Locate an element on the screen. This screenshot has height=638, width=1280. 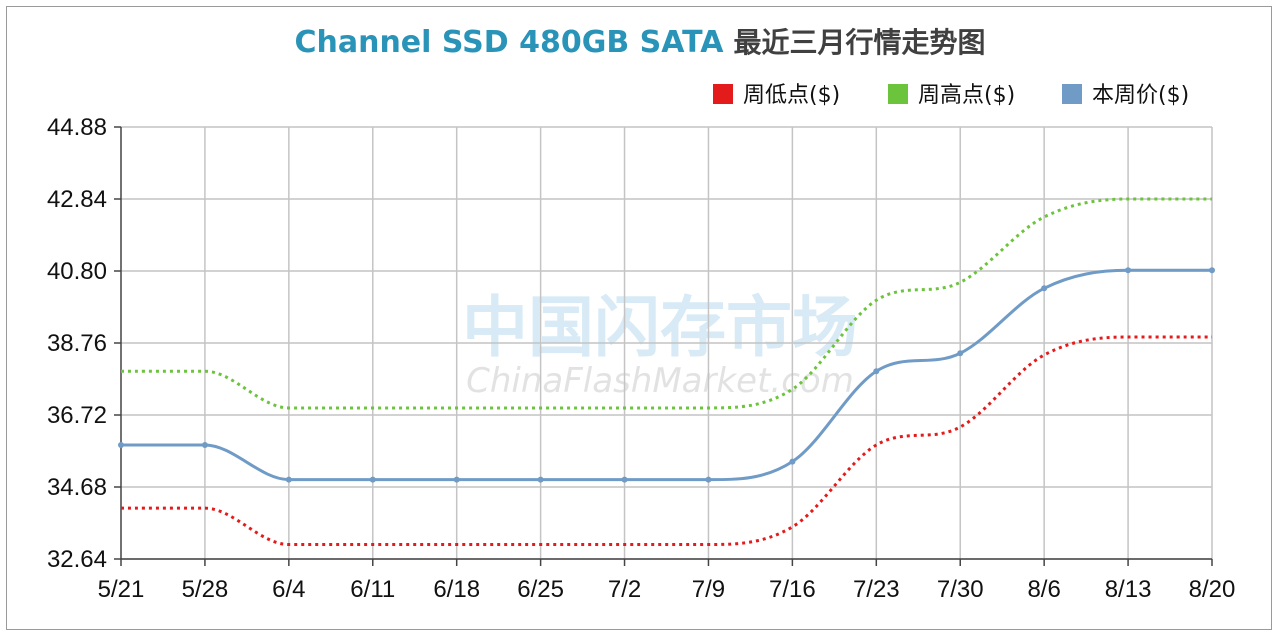
x-tick-label: 6/4 is located at coordinates (288, 589).